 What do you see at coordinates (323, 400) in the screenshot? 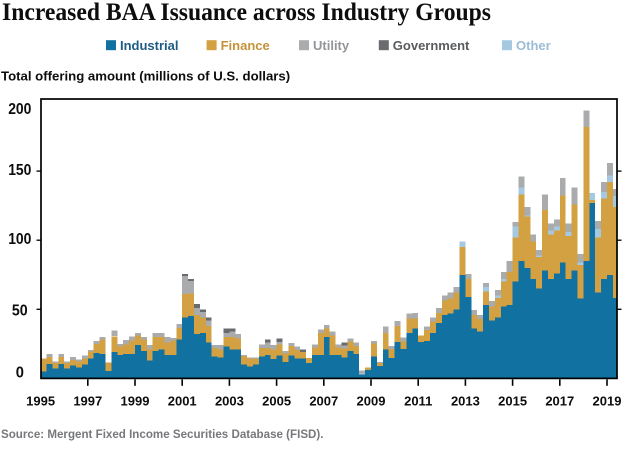
I see `svg-text: 2007` at bounding box center [323, 400].